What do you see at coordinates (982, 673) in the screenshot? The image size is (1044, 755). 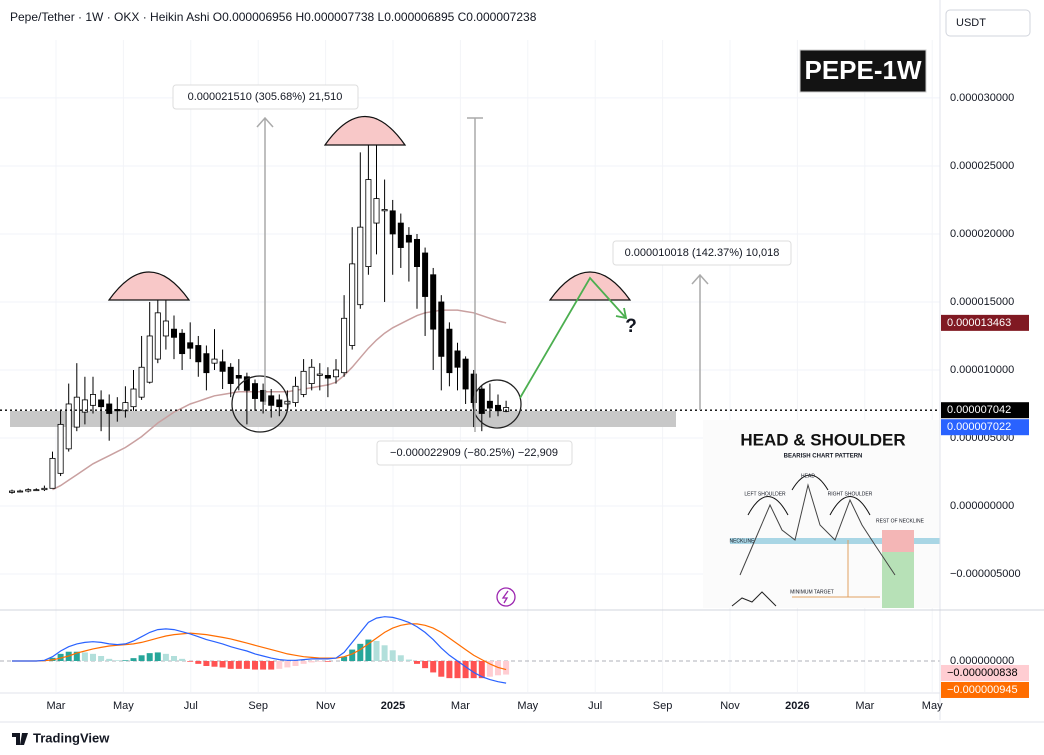 I see `price-label: −0.000000838` at bounding box center [982, 673].